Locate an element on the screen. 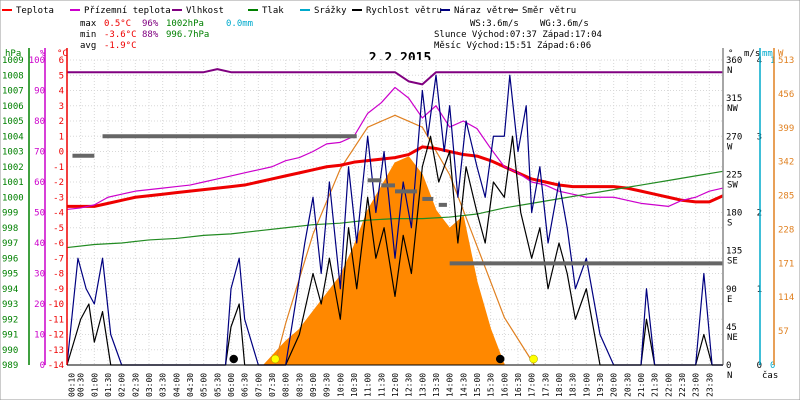 This screenshot has width=800, height=400. x-axis-tick: 23:30 is located at coordinates (709, 385).